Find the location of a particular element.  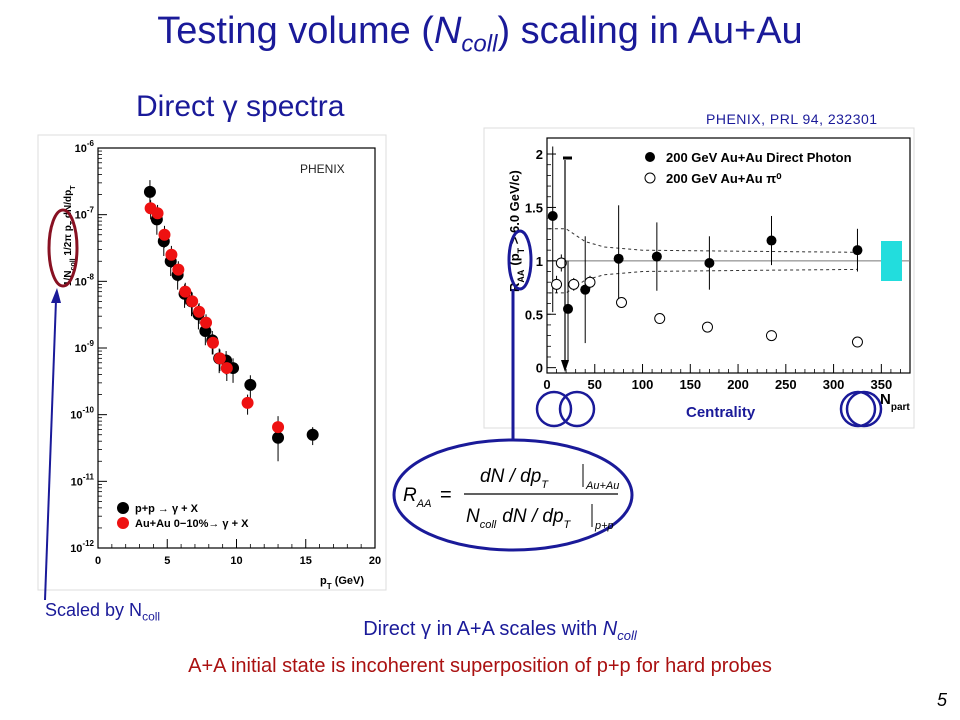

y-tick-label: 0.5 is located at coordinates (534, 314).